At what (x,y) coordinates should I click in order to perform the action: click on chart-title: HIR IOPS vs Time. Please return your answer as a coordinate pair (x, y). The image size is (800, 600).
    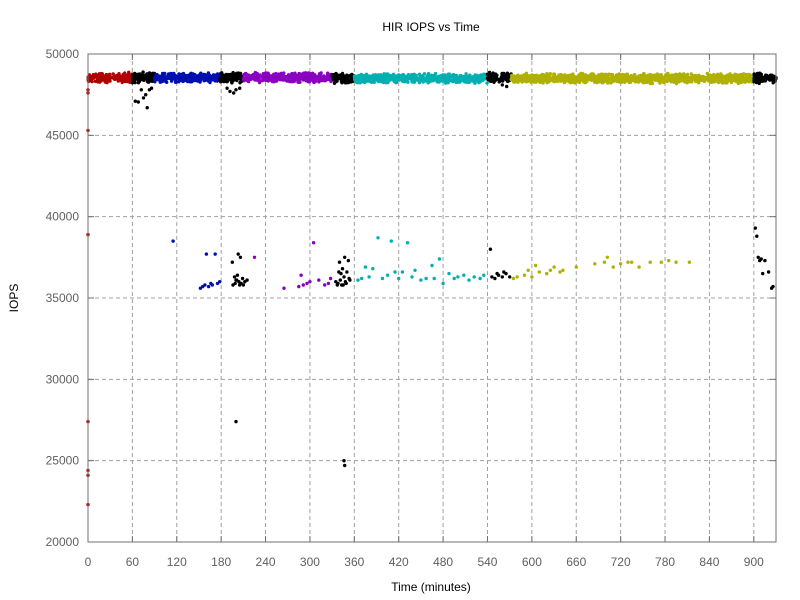
    Looking at the image, I should click on (431, 27).